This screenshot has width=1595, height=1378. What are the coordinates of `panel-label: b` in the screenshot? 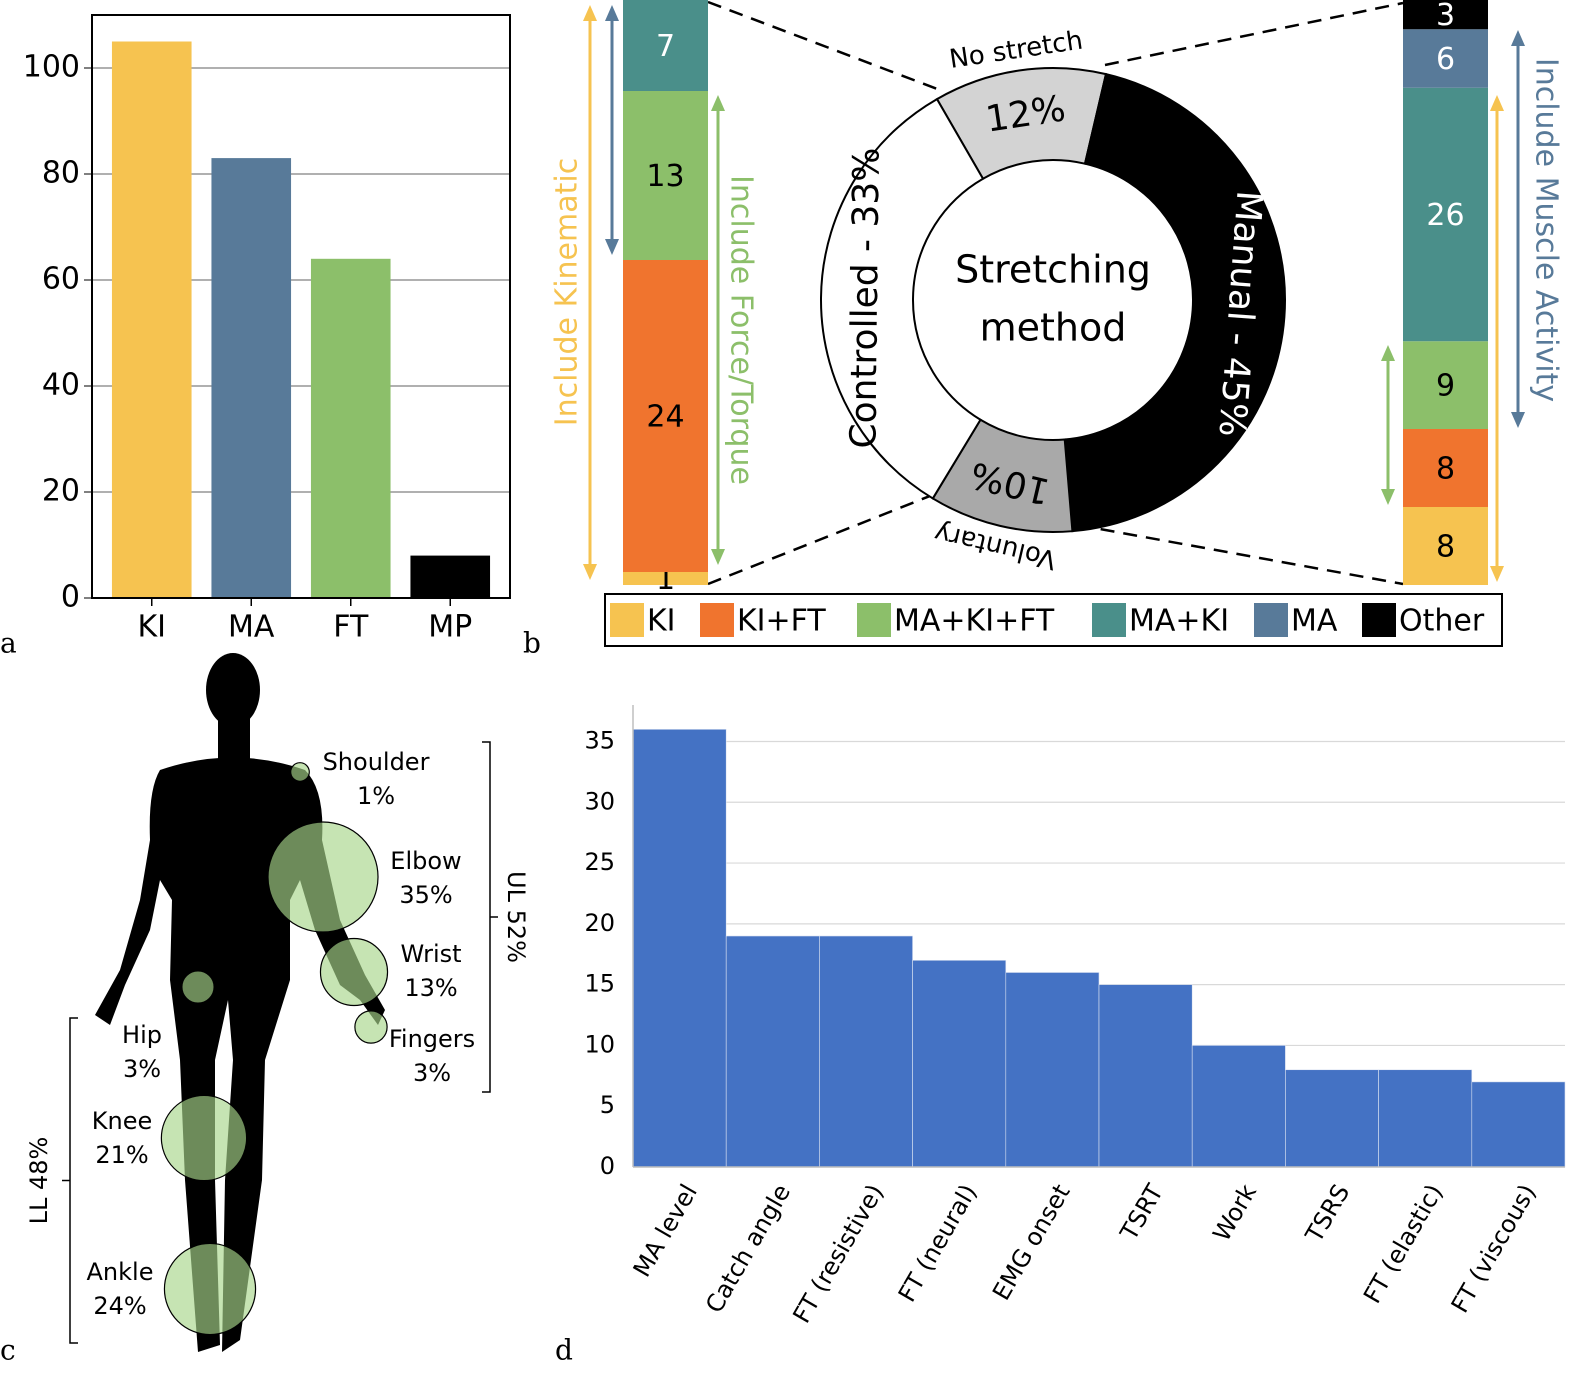 It's located at (532, 643).